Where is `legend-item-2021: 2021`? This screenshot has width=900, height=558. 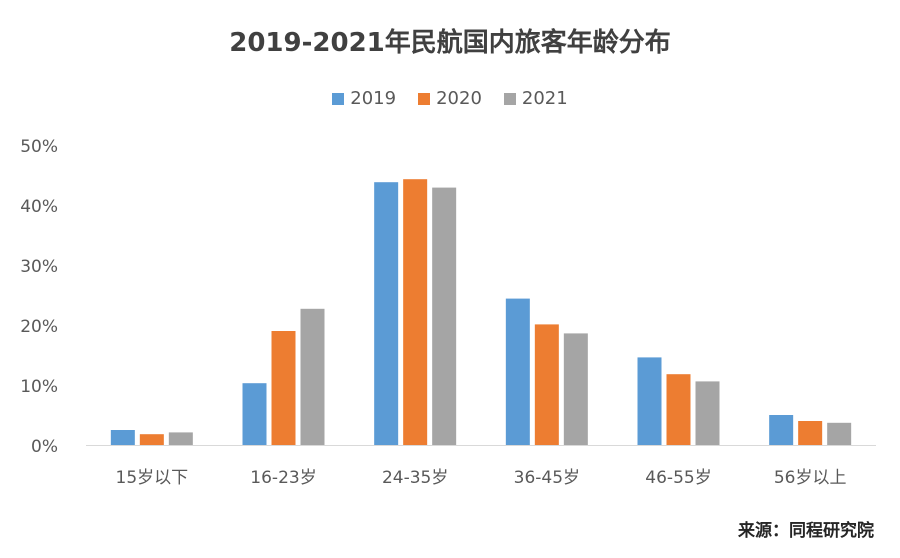 legend-item-2021: 2021 is located at coordinates (535, 98).